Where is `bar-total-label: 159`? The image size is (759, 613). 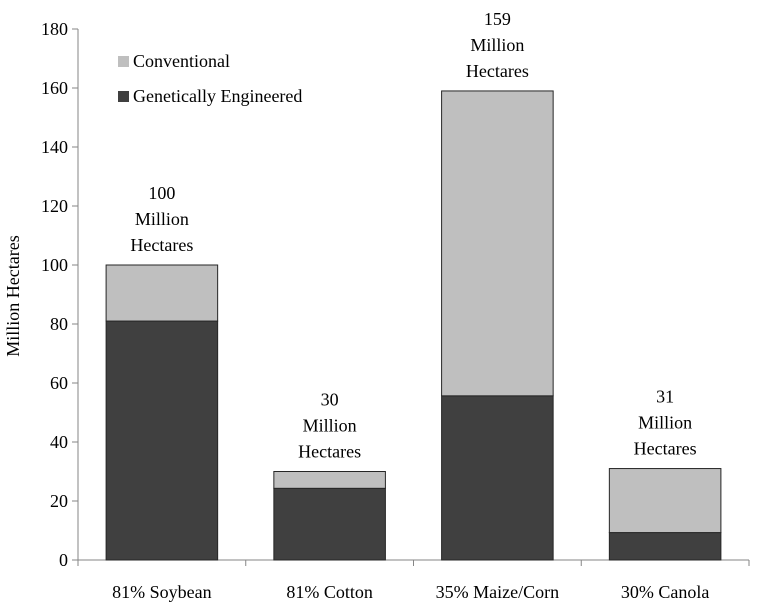
bar-total-label: 159 is located at coordinates (497, 19).